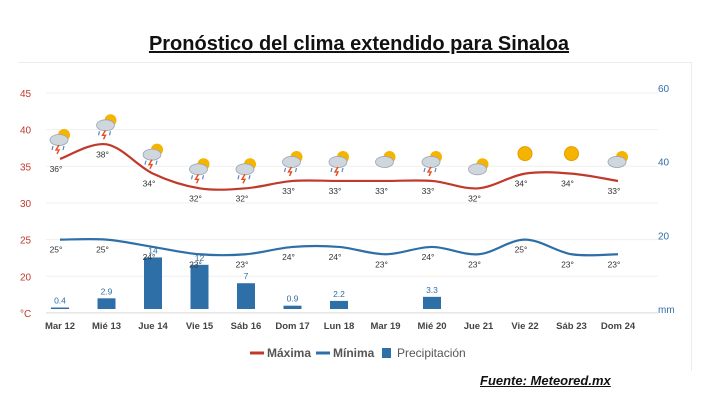  I want to click on max-temp-line, so click(339, 167).